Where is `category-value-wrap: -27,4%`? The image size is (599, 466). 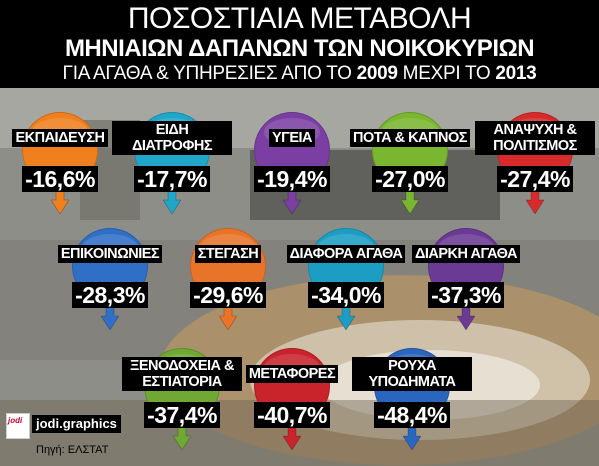 category-value-wrap: -27,4% is located at coordinates (535, 179).